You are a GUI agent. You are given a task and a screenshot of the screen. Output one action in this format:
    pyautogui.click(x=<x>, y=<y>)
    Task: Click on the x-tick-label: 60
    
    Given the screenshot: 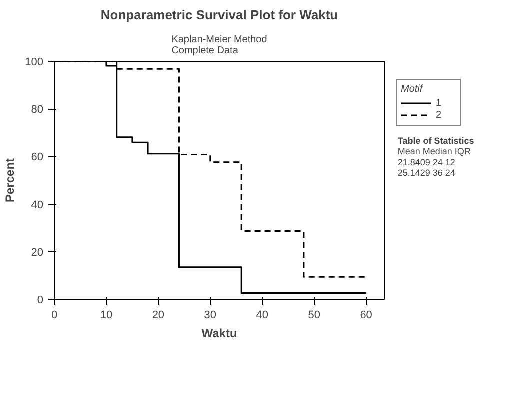 What is the action you would take?
    pyautogui.click(x=366, y=316)
    